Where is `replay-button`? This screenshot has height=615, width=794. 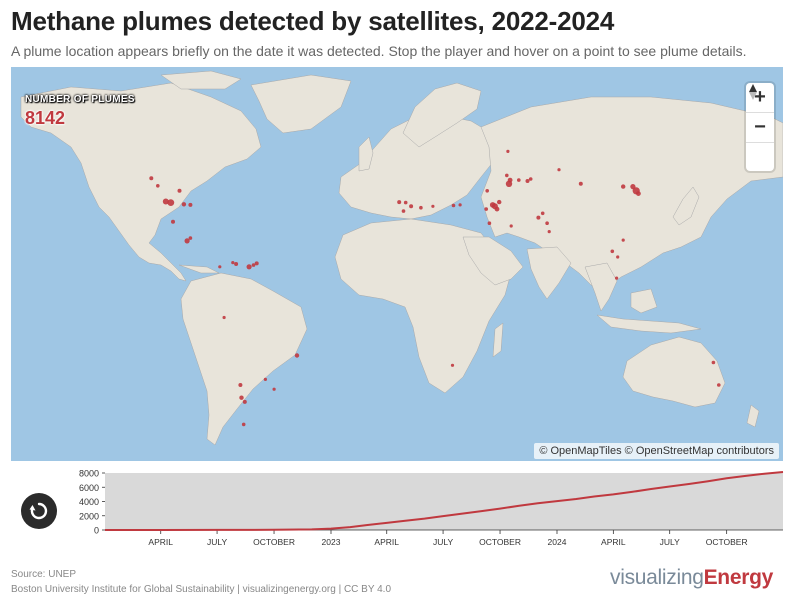
replay-button is located at coordinates (39, 511).